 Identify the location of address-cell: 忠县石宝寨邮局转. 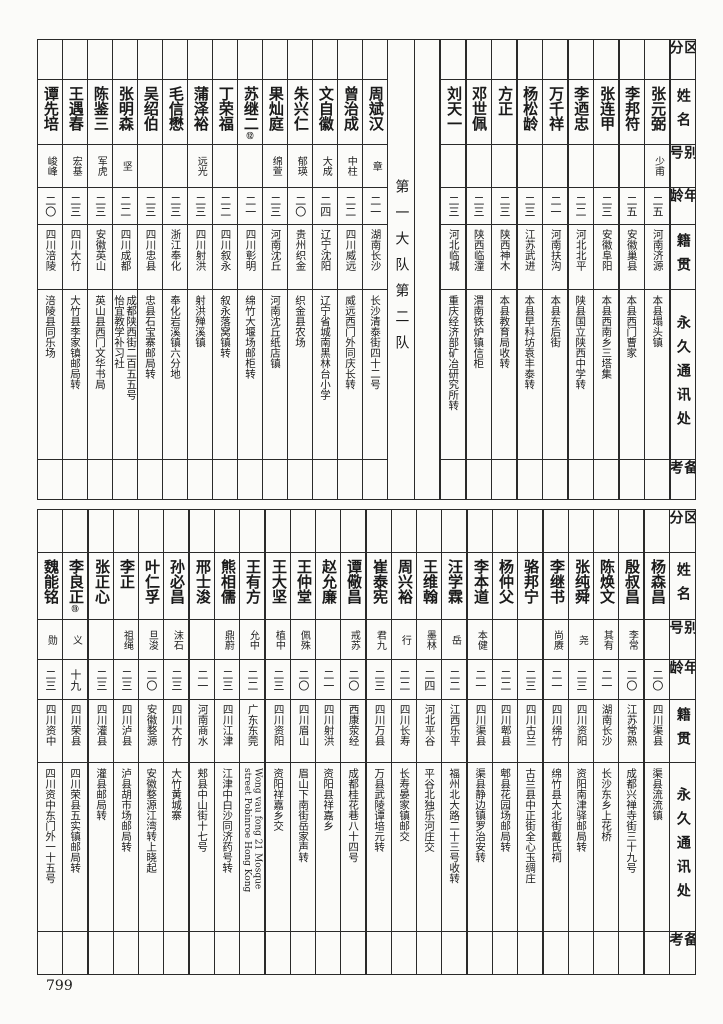
(150, 374).